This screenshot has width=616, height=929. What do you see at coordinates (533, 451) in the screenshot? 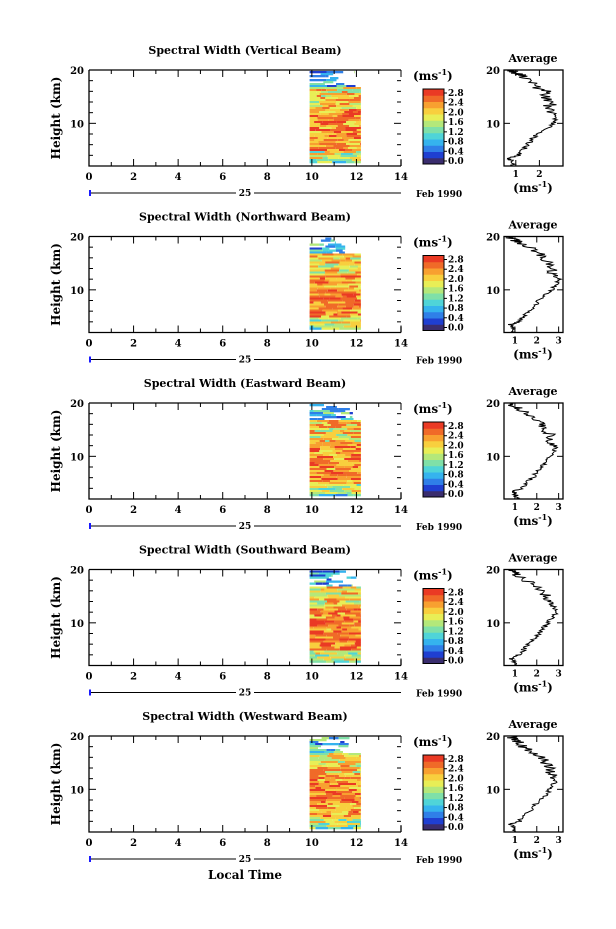
I see `average-profile-line` at bounding box center [533, 451].